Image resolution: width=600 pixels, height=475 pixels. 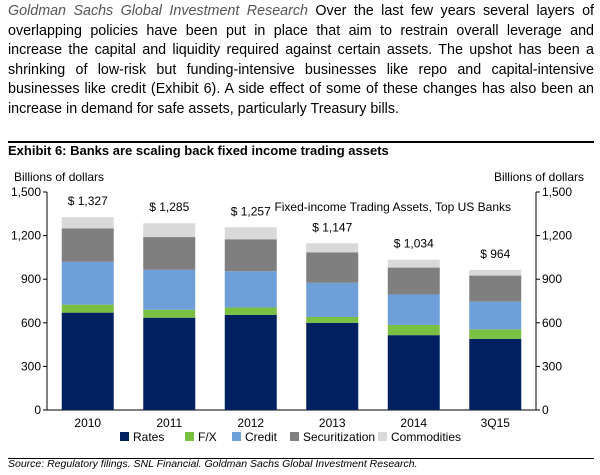 I want to click on legend-label: F/X, so click(x=207, y=437).